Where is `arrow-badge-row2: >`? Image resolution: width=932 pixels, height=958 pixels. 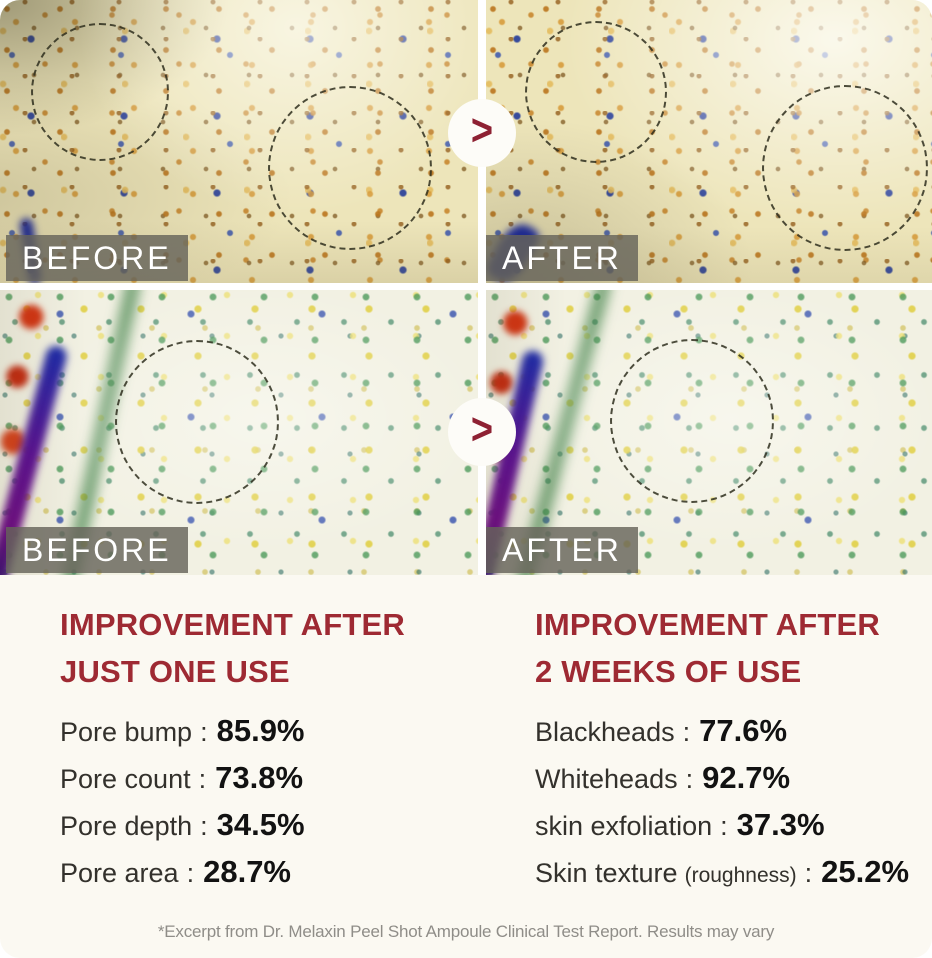 arrow-badge-row2: > is located at coordinates (482, 432).